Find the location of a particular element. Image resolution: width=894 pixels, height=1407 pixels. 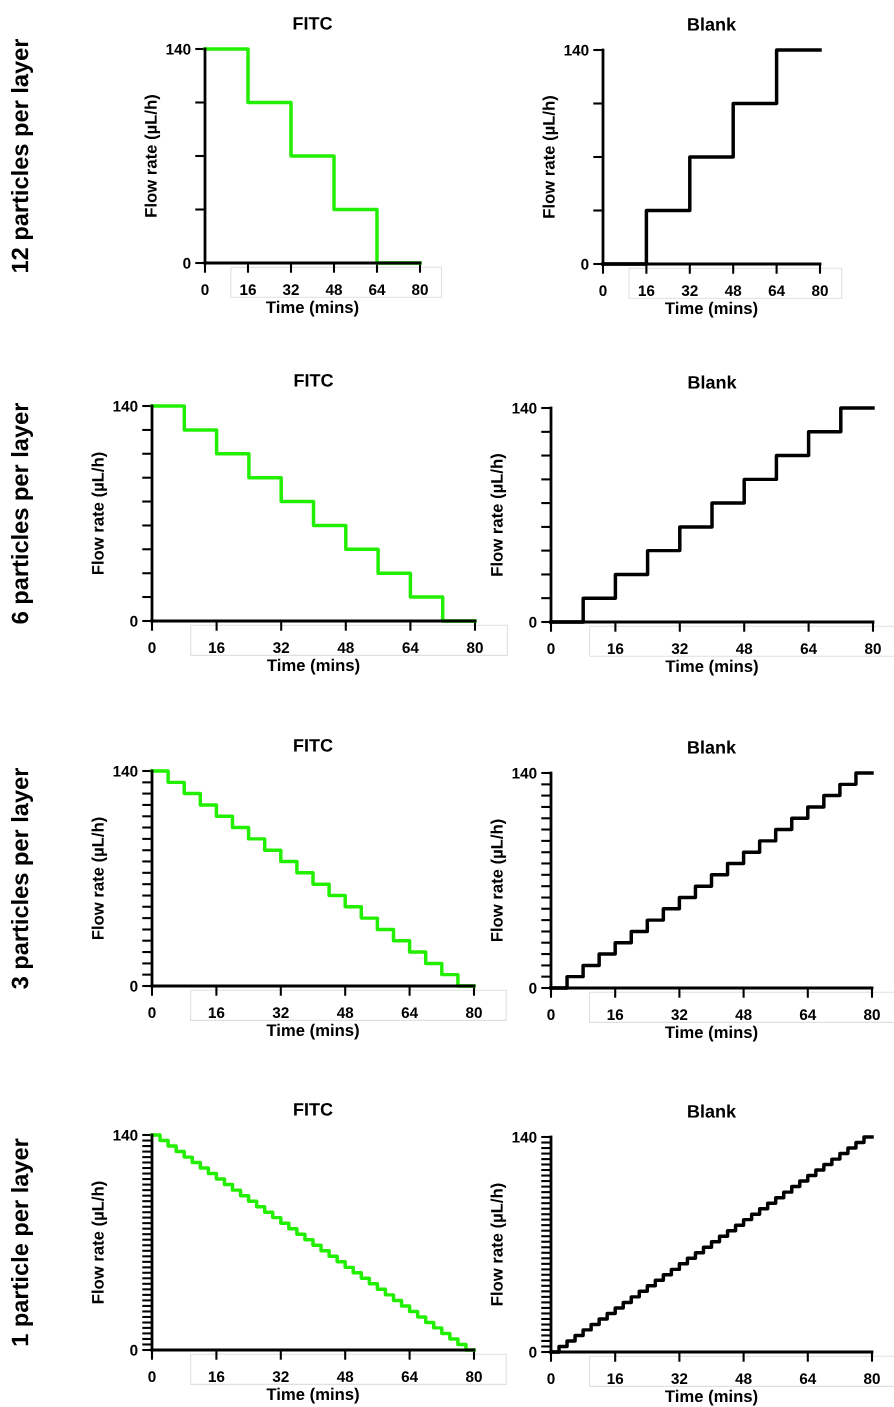

text: 1 particle per layer is located at coordinates (22, 1242).